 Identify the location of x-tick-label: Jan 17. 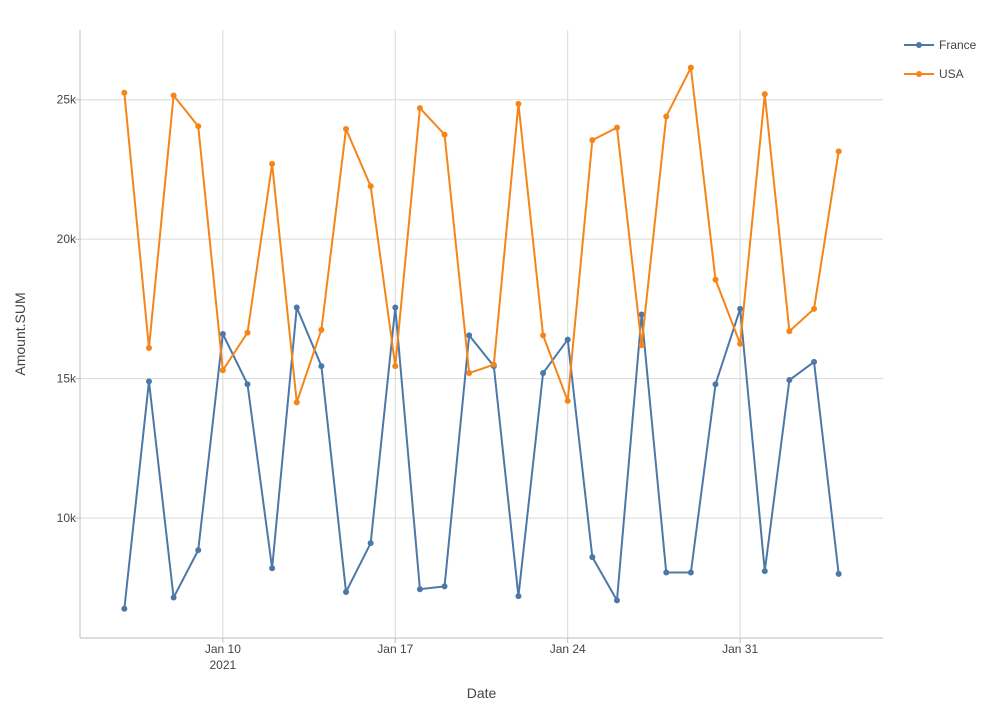
(395, 649).